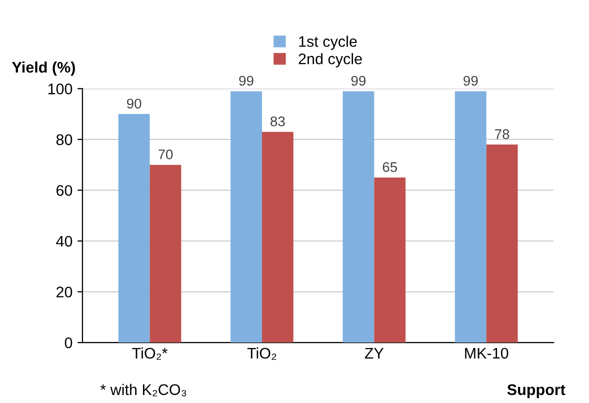 The image size is (589, 403). Describe the element at coordinates (536, 391) in the screenshot. I see `x-axis-title: Support` at that location.